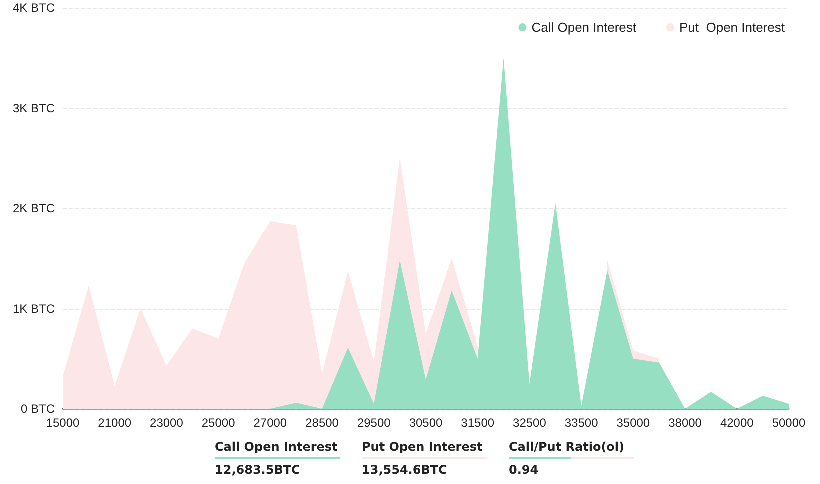  What do you see at coordinates (63, 423) in the screenshot?
I see `x-tick-label: 15000` at bounding box center [63, 423].